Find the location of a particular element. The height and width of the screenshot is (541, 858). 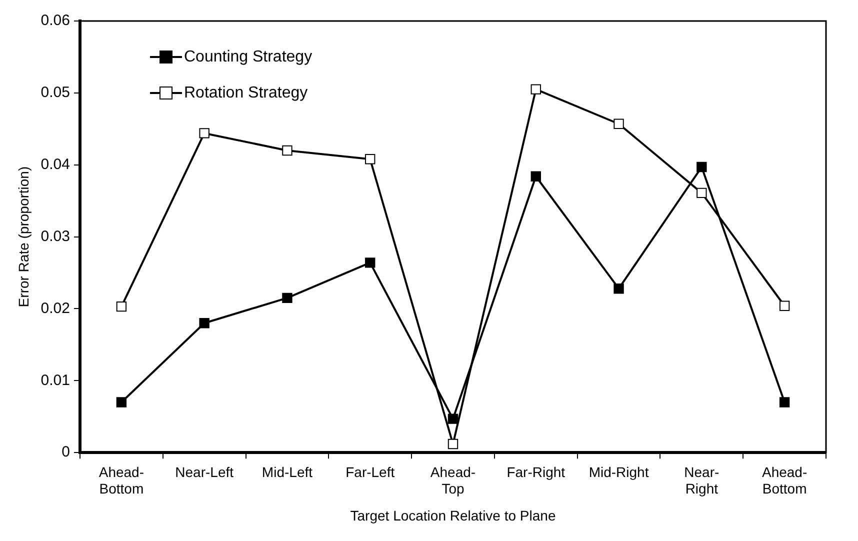

x-tick-label: Ahead- Top is located at coordinates (453, 480).